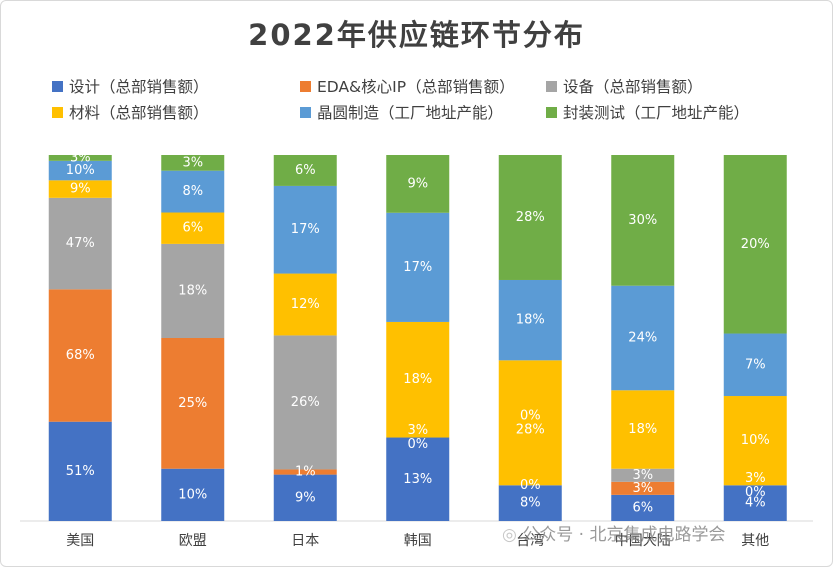  What do you see at coordinates (755, 541) in the screenshot?
I see `category-label: 其他` at bounding box center [755, 541].